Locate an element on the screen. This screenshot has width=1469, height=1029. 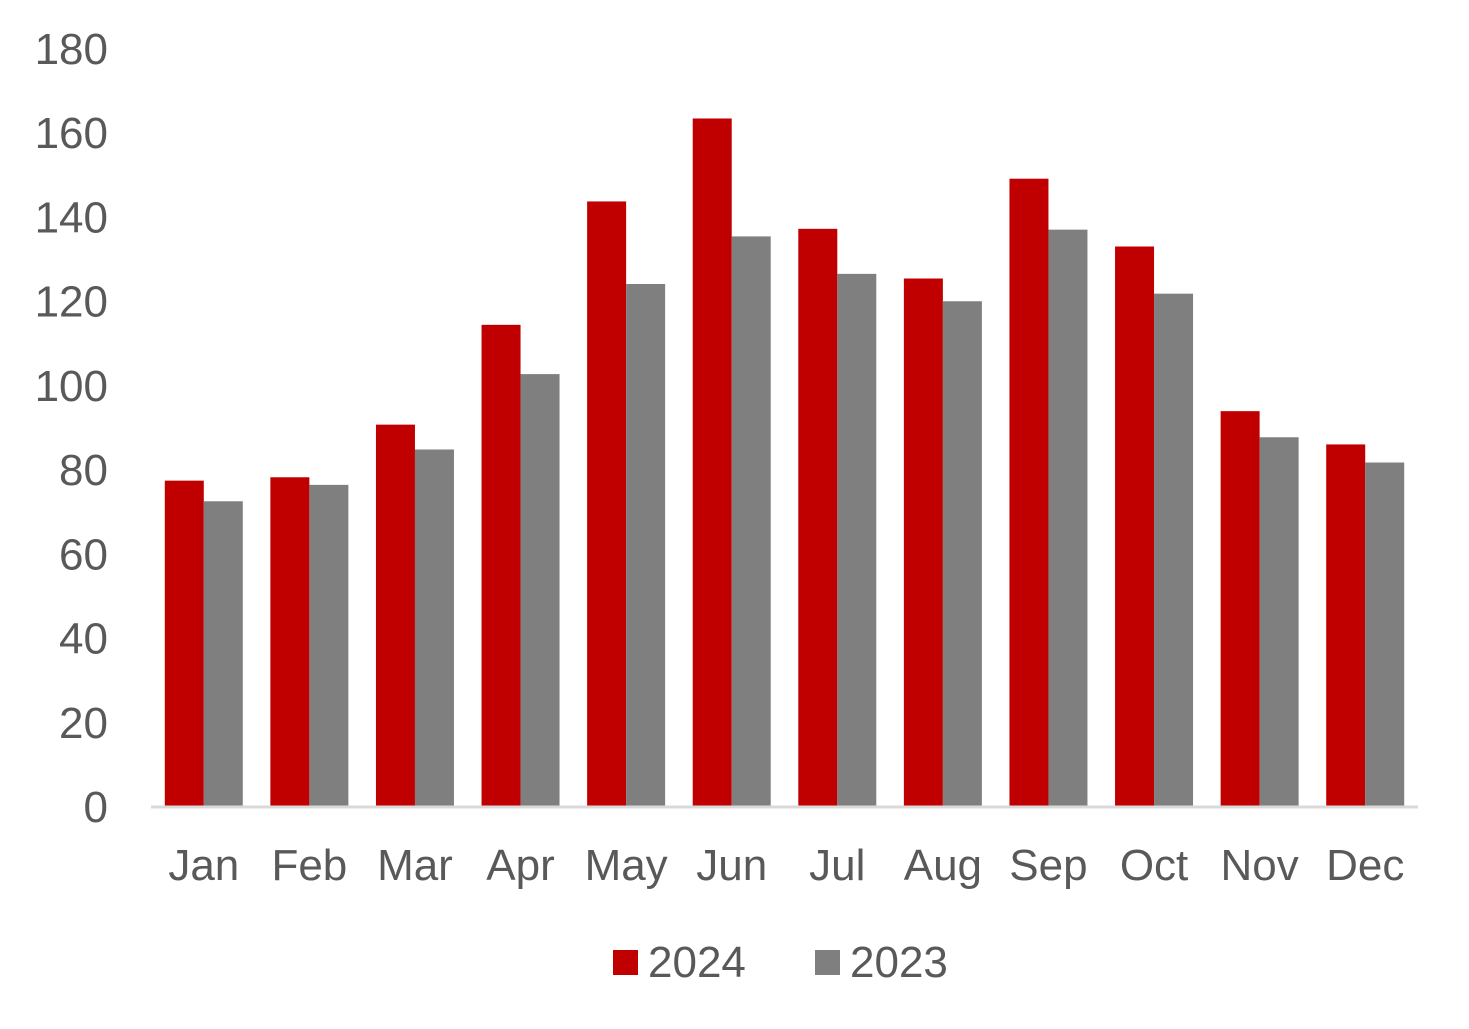
x-tick-label: Feb is located at coordinates (309, 865).